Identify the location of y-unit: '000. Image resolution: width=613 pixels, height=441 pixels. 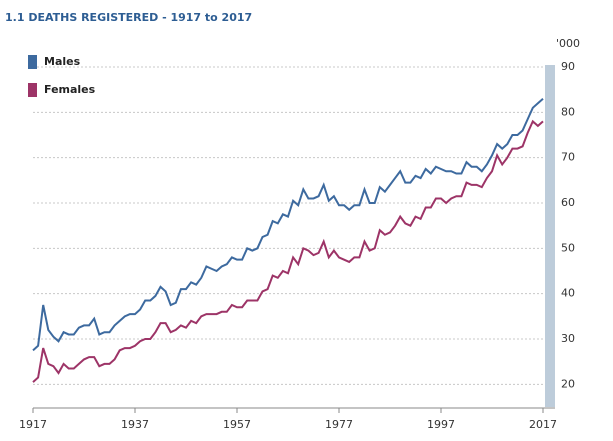
(568, 43).